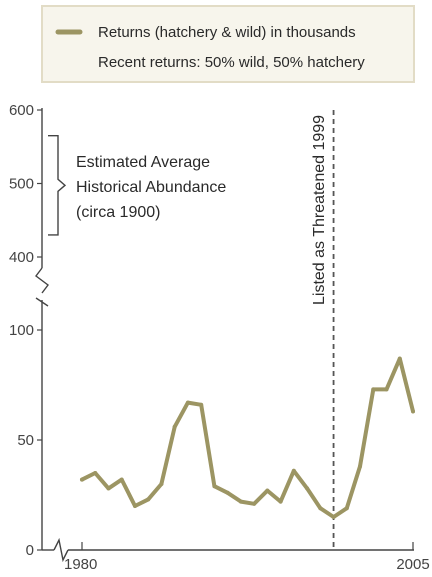 The height and width of the screenshot is (577, 432). I want to click on listed-threatened-label: Listed as Threatened 1999, so click(319, 210).